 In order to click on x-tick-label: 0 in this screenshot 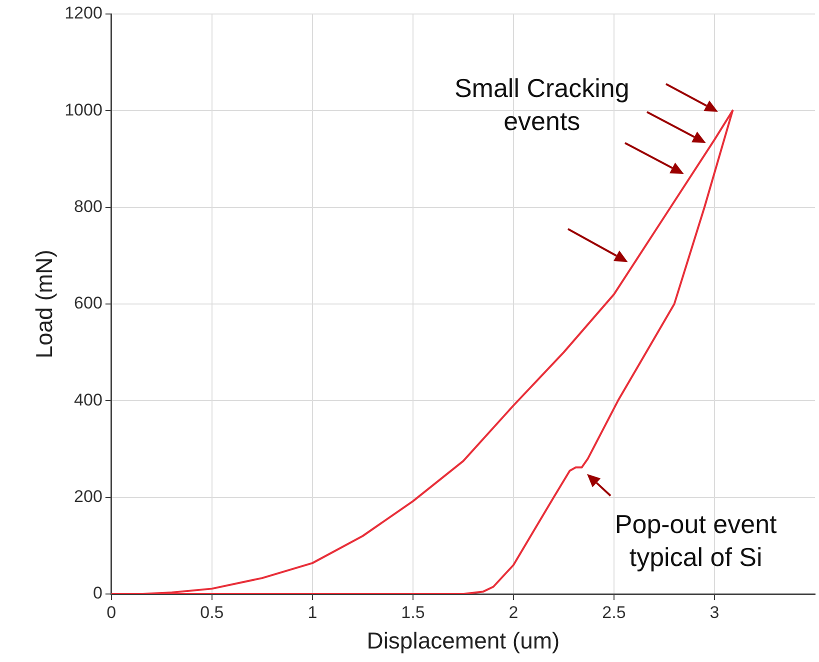, I will do `click(111, 612)`.